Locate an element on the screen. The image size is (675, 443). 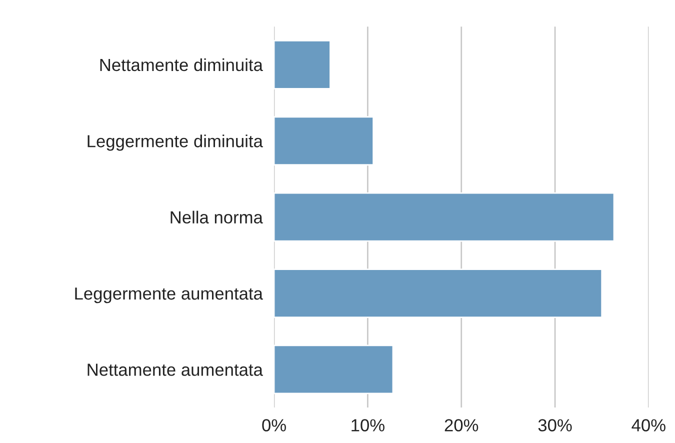
y-tick-label: Leggermente aumentata is located at coordinates (169, 296).